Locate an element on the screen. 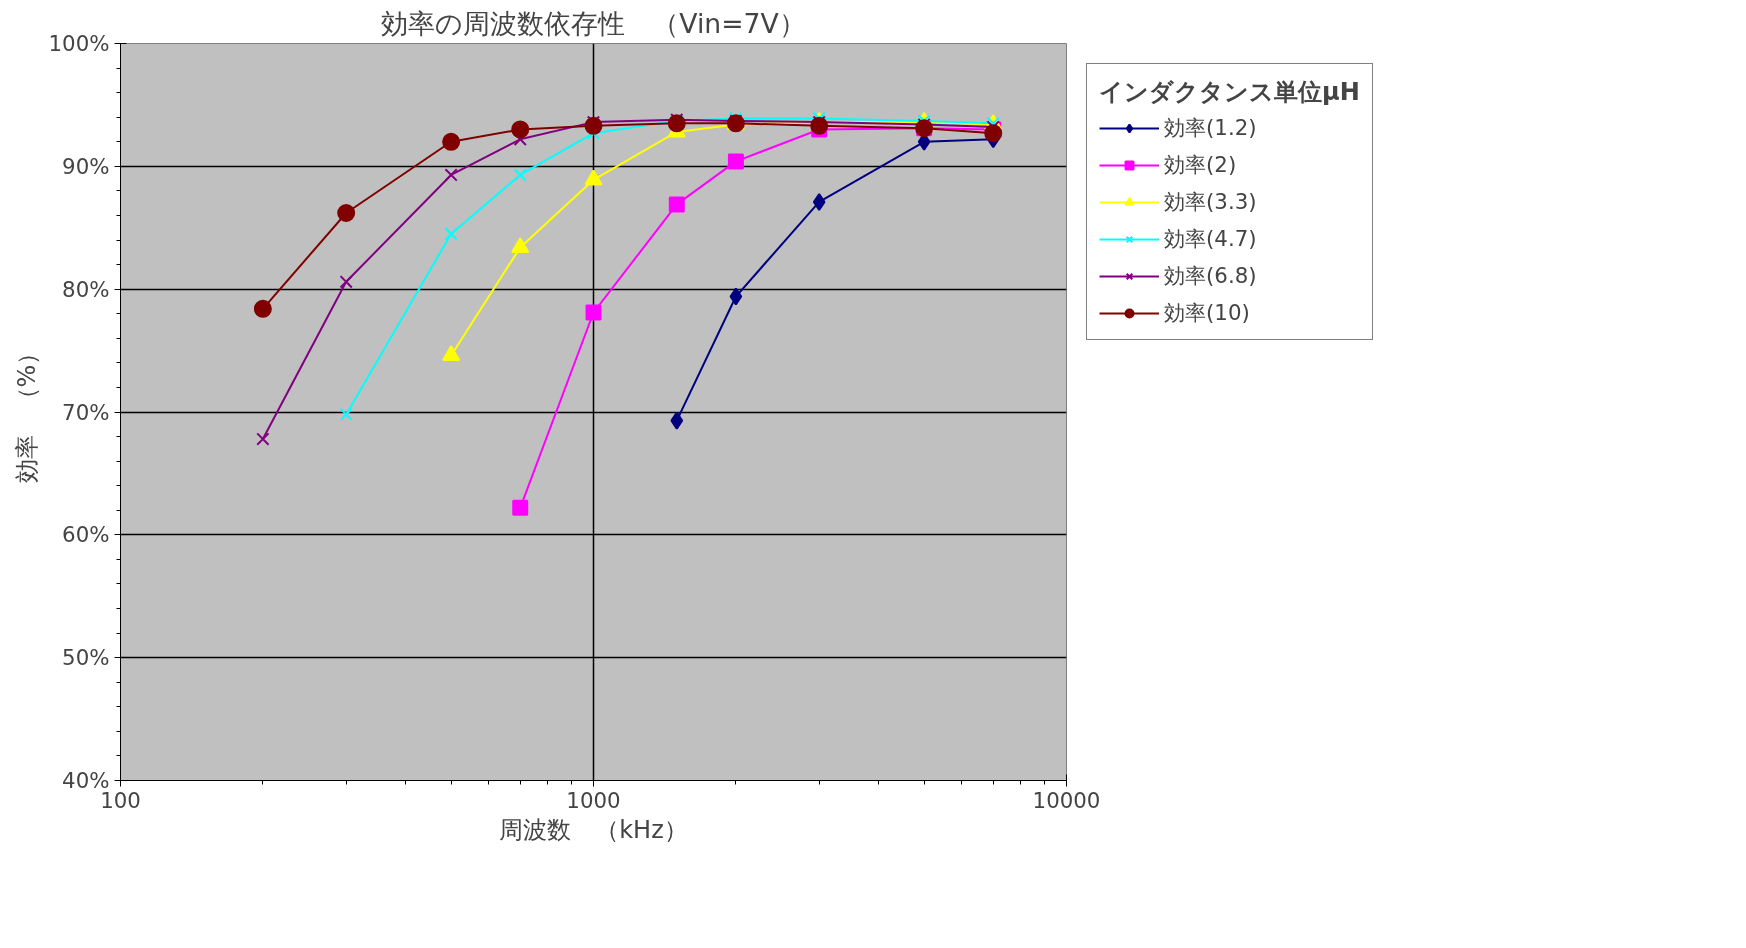  y-tick-label: 50% is located at coordinates (86, 658).